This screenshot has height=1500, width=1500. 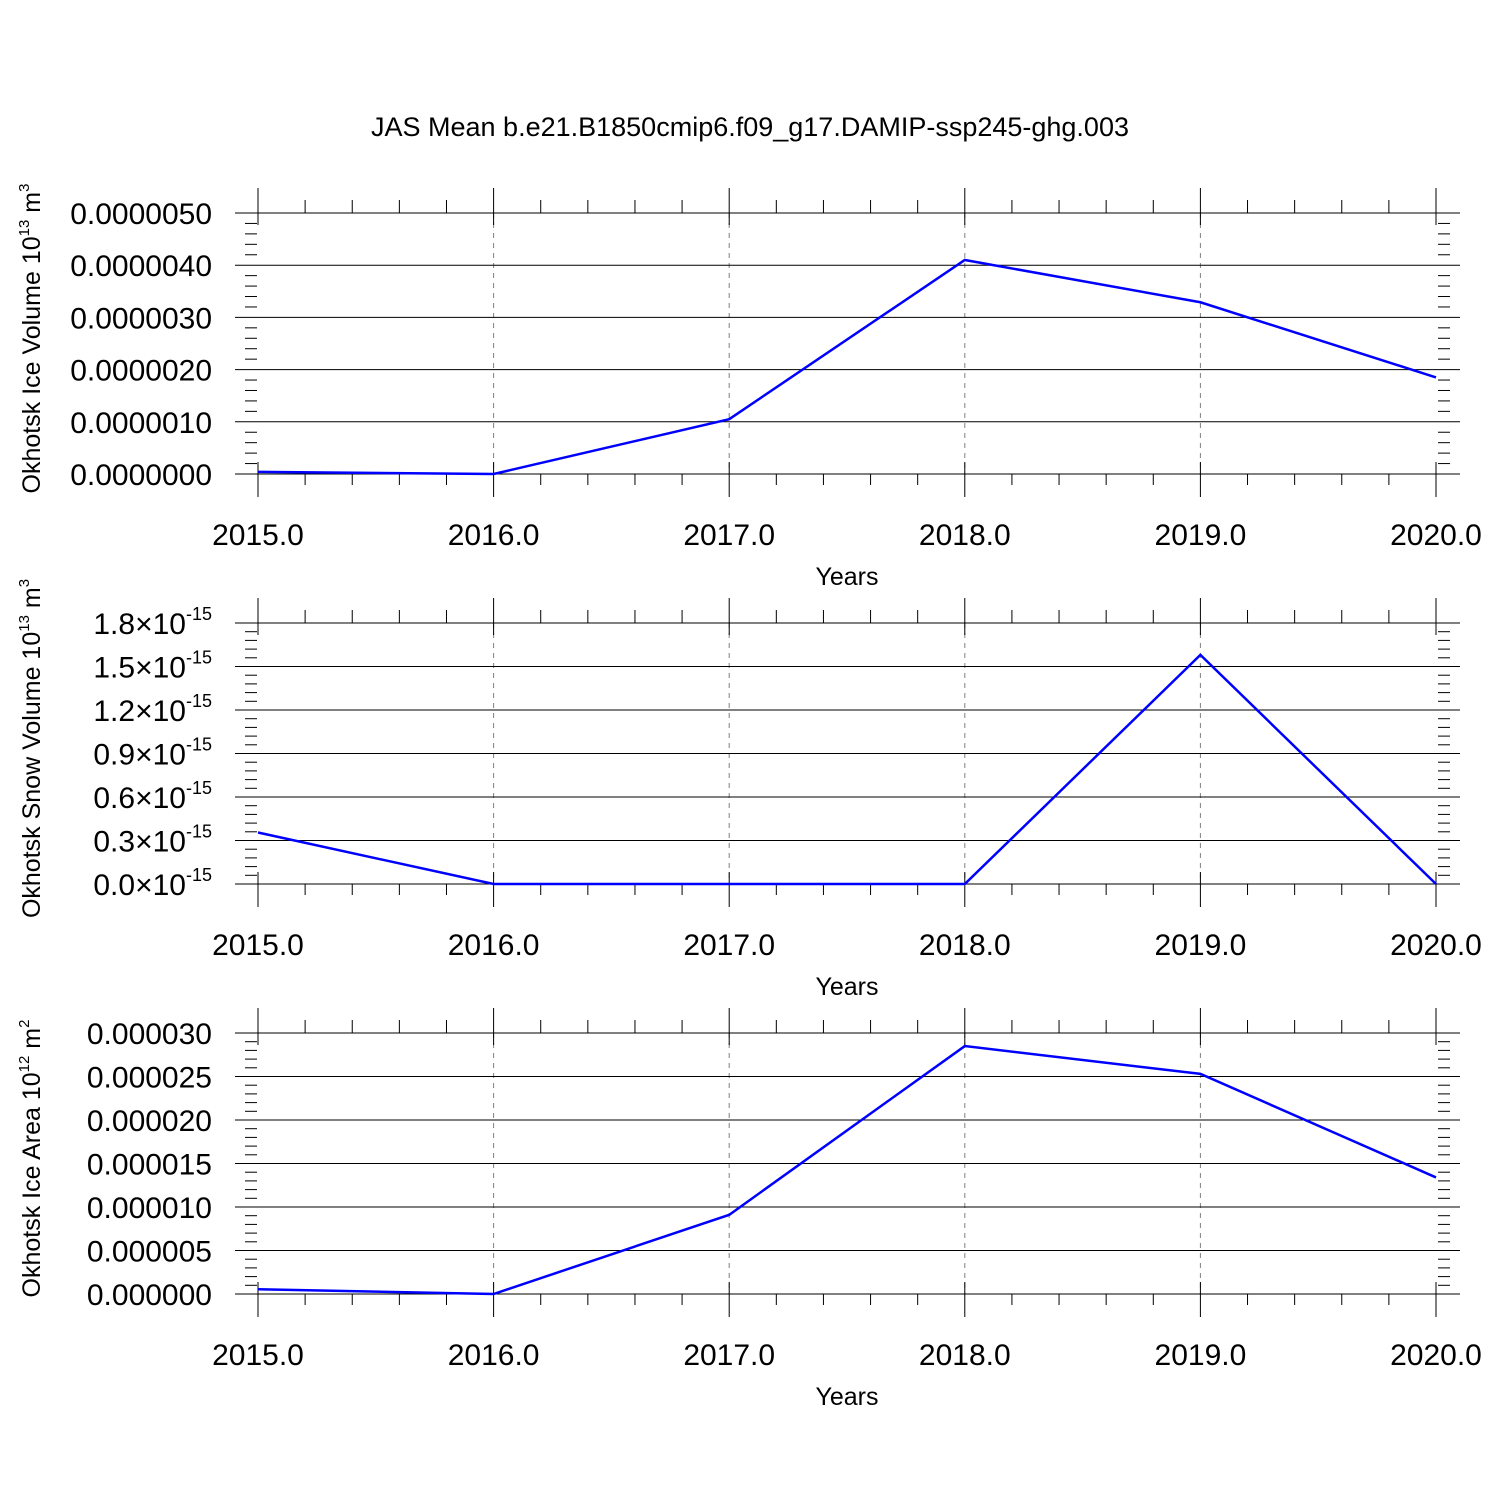 What do you see at coordinates (149, 1295) in the screenshot?
I see `y-tick-label: 0.000000` at bounding box center [149, 1295].